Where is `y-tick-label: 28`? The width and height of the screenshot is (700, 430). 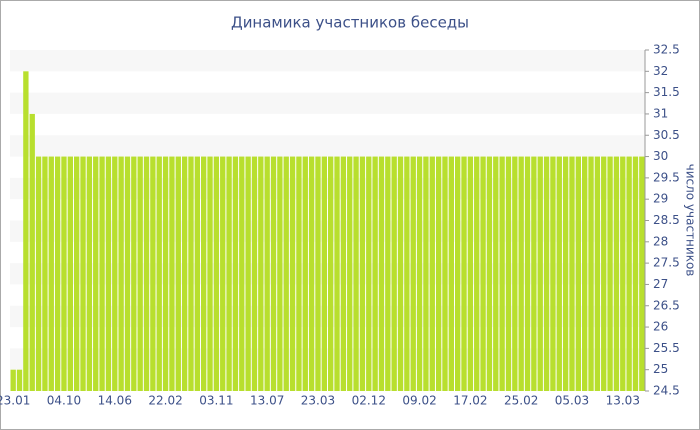 y-tick-label: 28 is located at coordinates (660, 241).